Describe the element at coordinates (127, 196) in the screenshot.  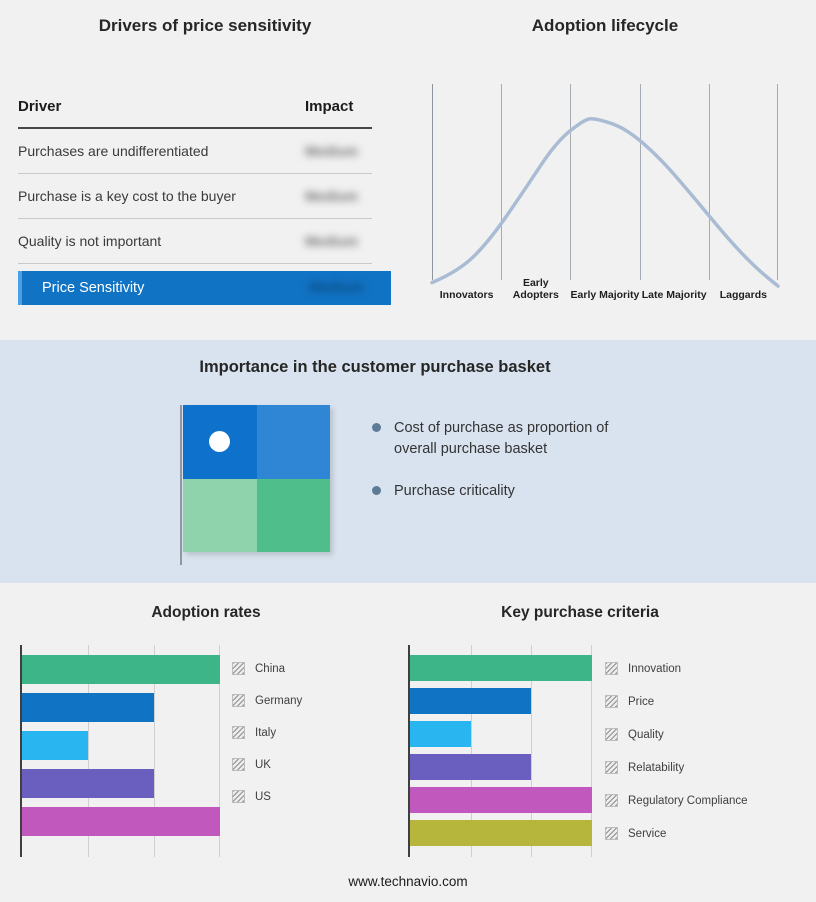
I see `driver-label: Purchase is a key cost to the buyer` at that location.